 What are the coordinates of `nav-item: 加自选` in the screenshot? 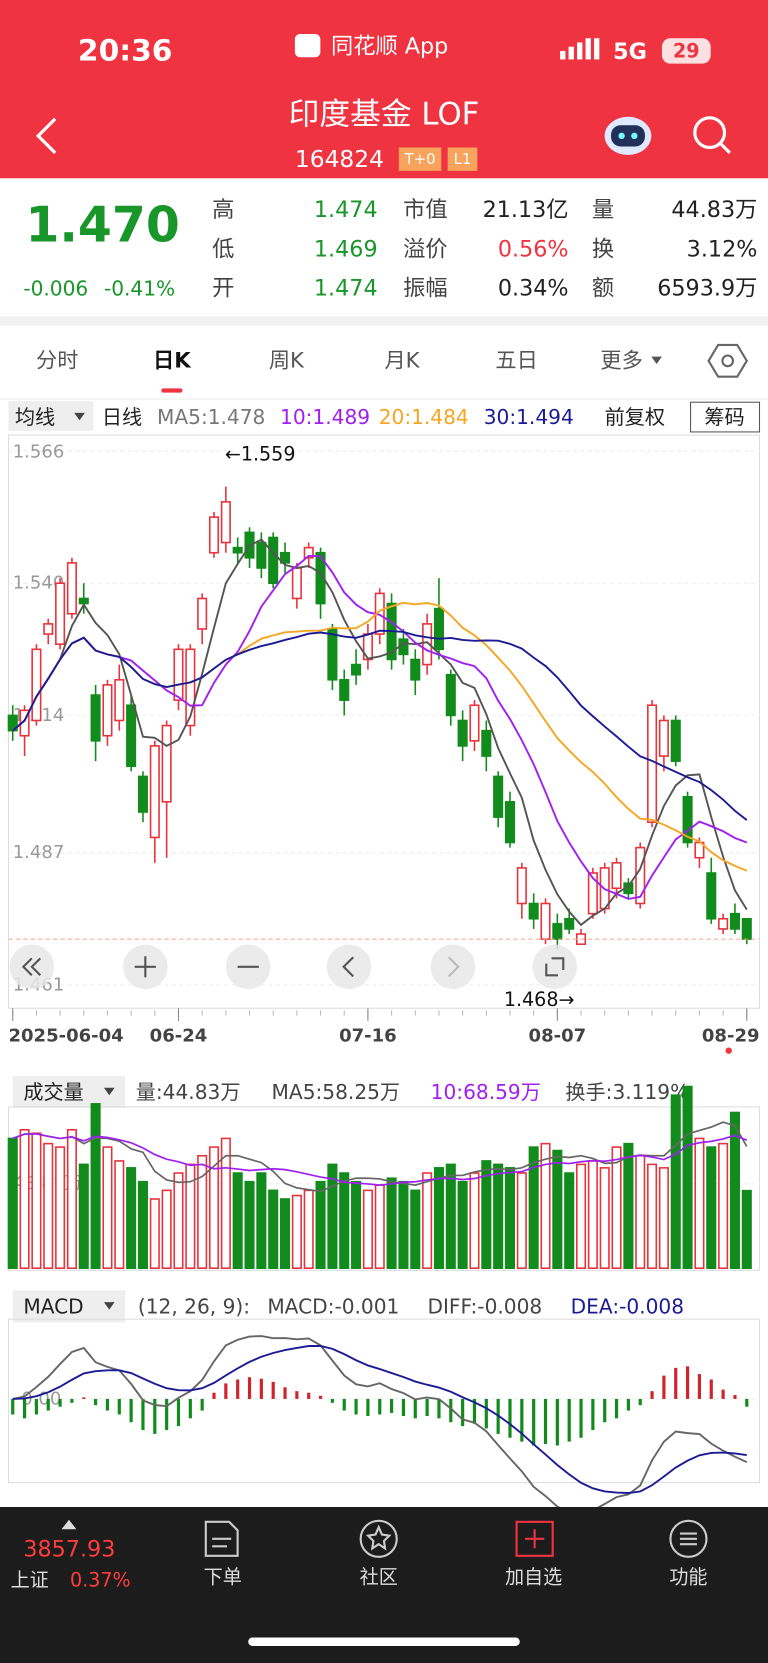 It's located at (533, 1577).